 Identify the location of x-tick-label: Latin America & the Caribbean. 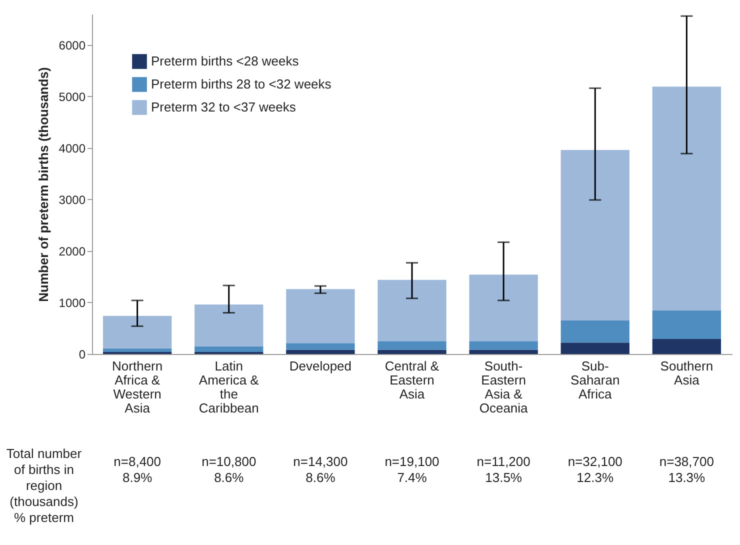
(229, 387).